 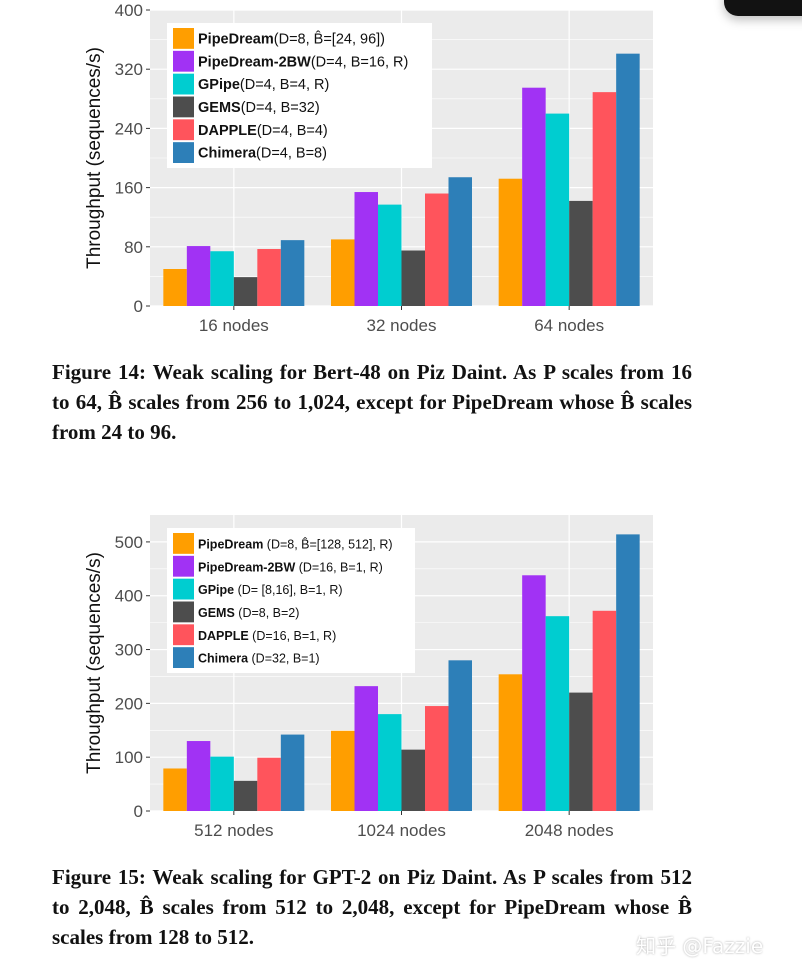 What do you see at coordinates (343, 770) in the screenshot?
I see `bar-pipedream-1024-nodes` at bounding box center [343, 770].